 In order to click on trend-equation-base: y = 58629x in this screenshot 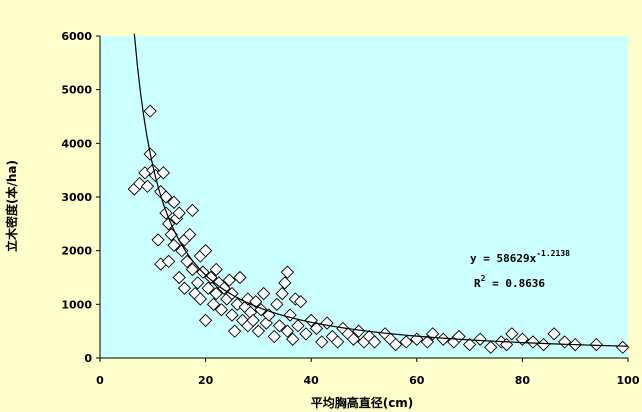, I will do `click(503, 258)`.